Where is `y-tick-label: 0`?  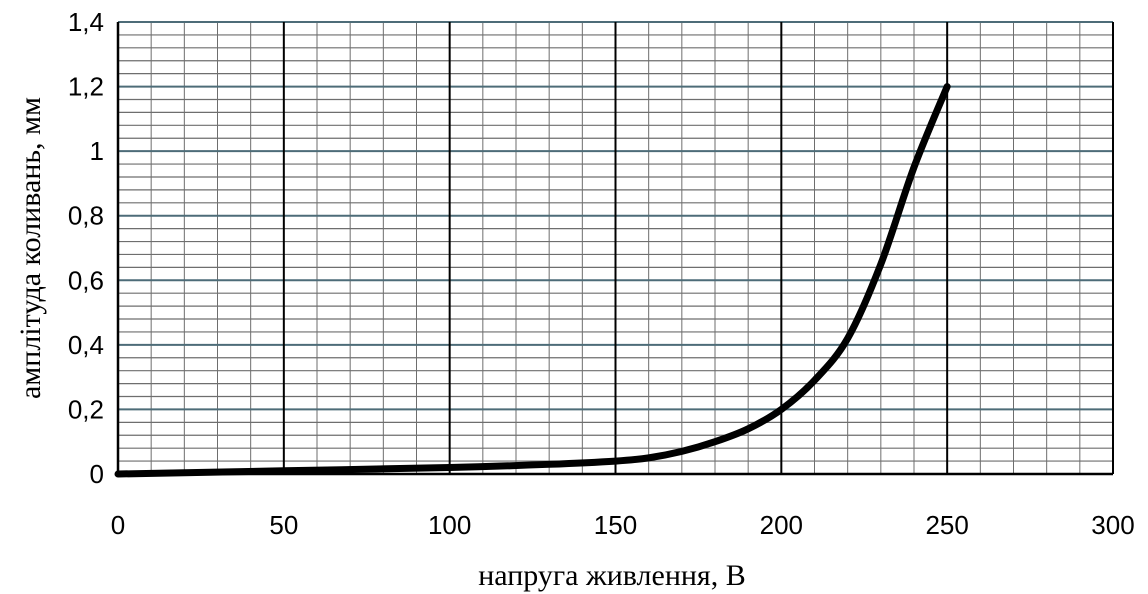
y-tick-label: 0 is located at coordinates (97, 474).